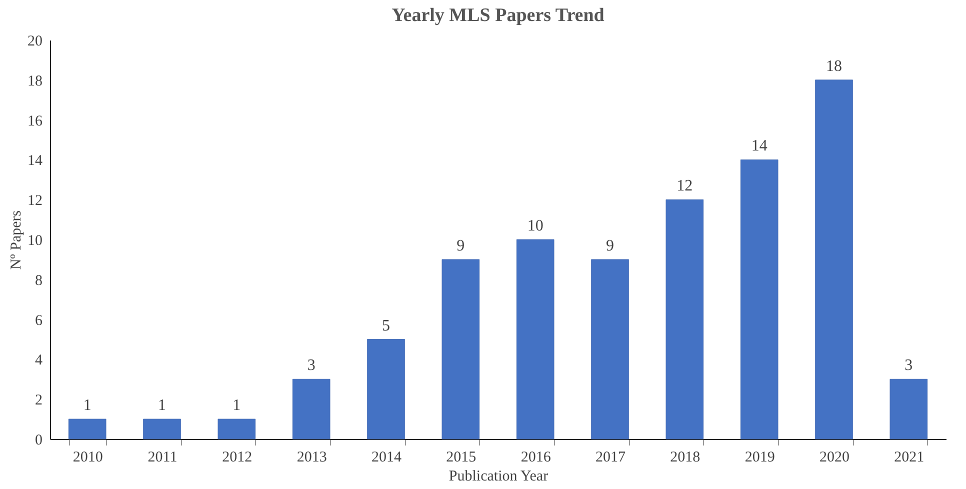 The image size is (966, 489). What do you see at coordinates (163, 458) in the screenshot?
I see `x-tick-label: 2011` at bounding box center [163, 458].